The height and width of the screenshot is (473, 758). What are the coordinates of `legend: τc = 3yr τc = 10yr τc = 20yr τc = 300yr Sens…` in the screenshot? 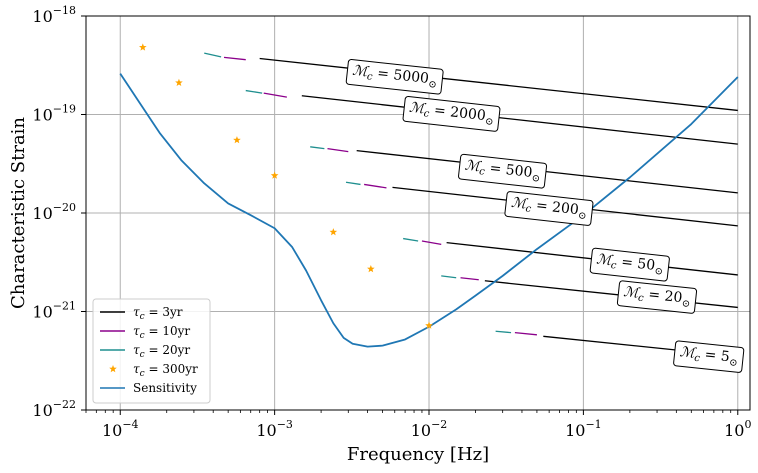 It's located at (151, 351).